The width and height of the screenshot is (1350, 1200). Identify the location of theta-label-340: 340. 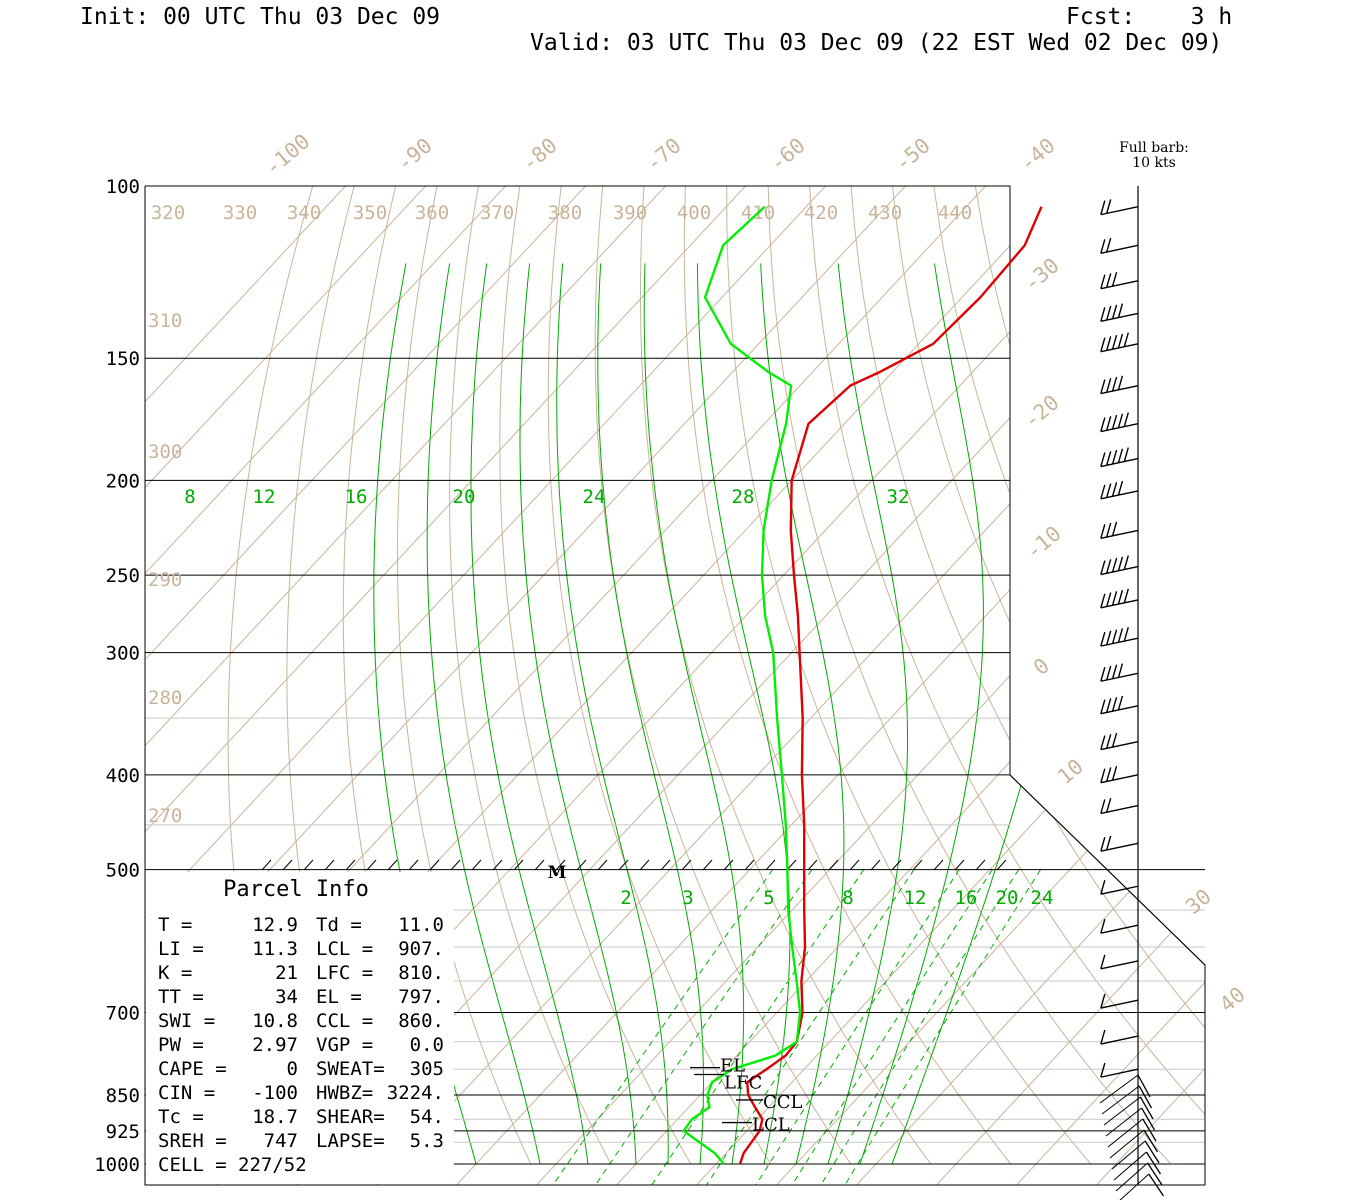
(304, 213).